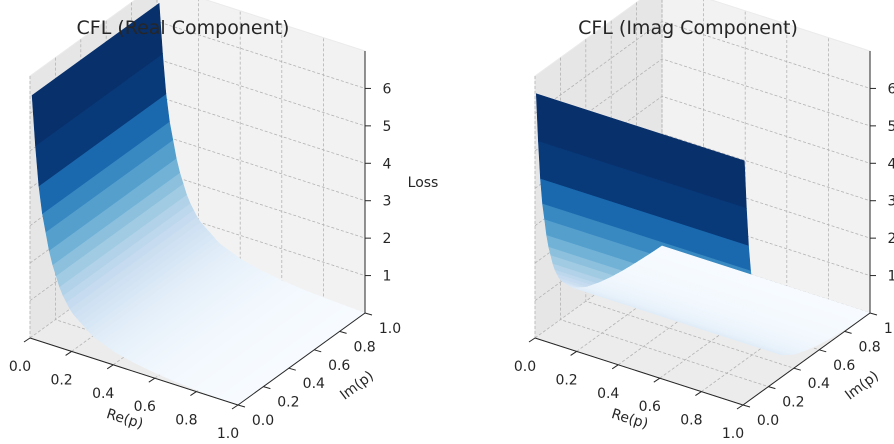 The height and width of the screenshot is (444, 894). Describe the element at coordinates (183, 28) in the screenshot. I see `chart-title: CFL (Real Component)` at that location.